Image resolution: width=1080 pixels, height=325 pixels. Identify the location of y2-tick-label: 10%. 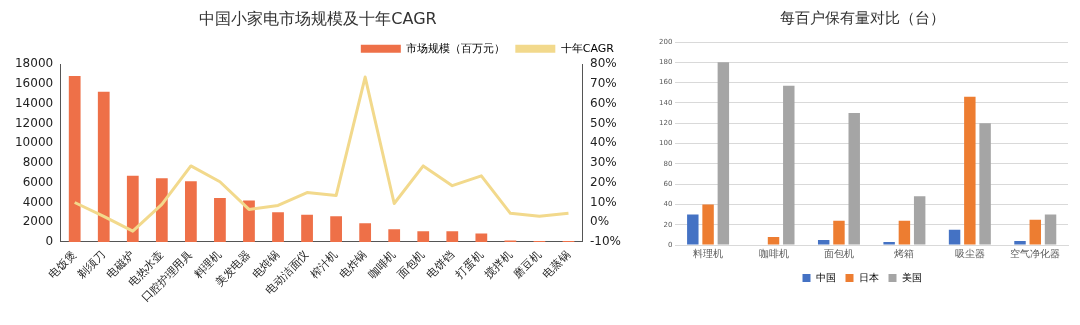
(603, 201).